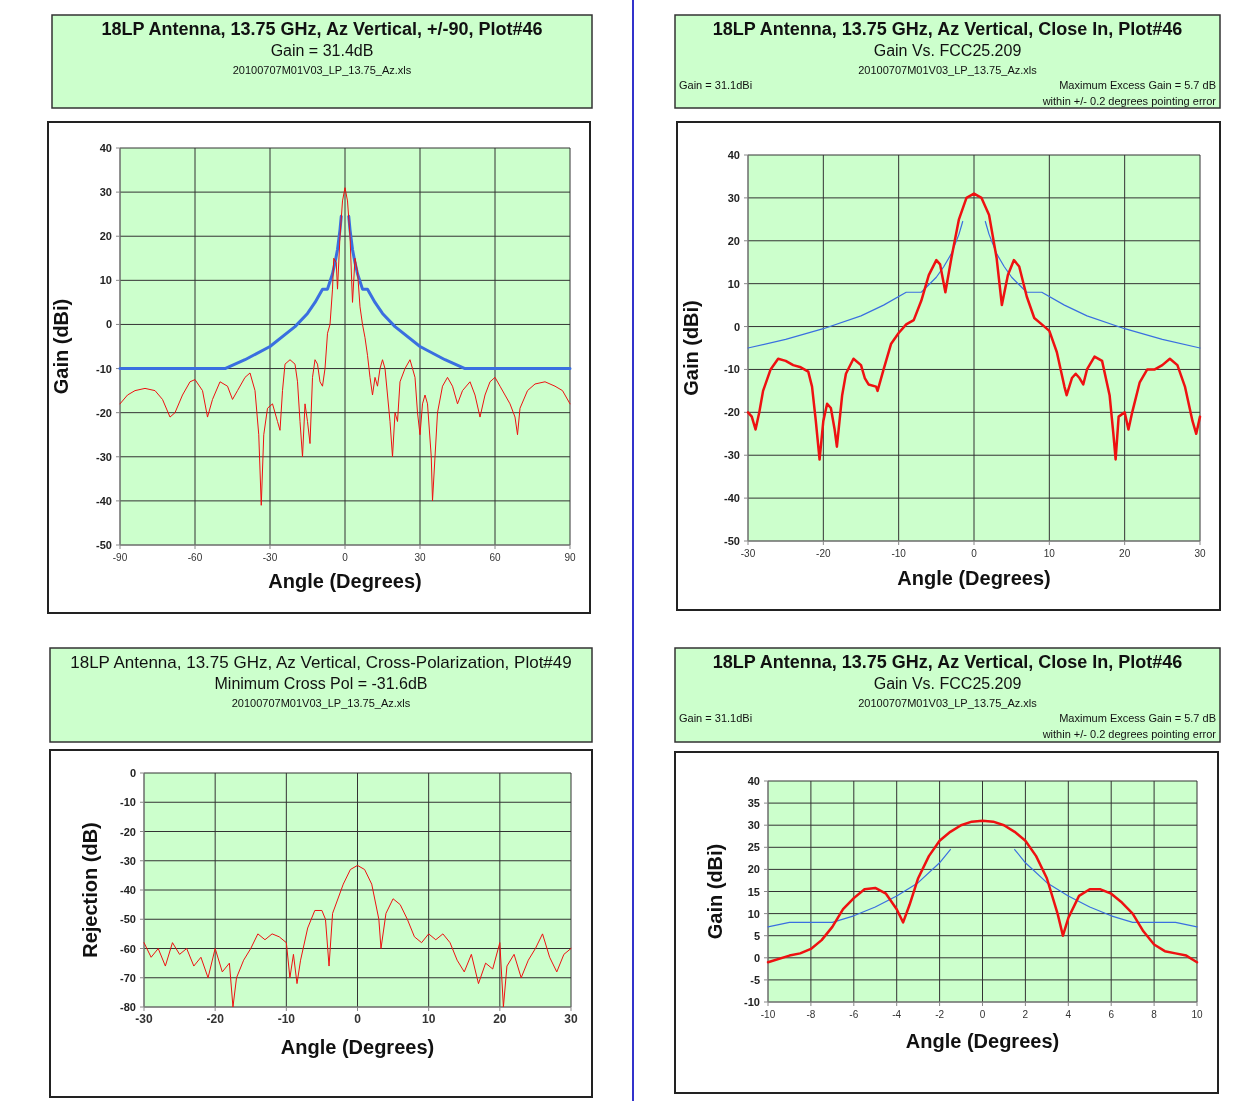 The image size is (1259, 1101). What do you see at coordinates (940, 1014) in the screenshot?
I see `x-tick-label: -2` at bounding box center [940, 1014].